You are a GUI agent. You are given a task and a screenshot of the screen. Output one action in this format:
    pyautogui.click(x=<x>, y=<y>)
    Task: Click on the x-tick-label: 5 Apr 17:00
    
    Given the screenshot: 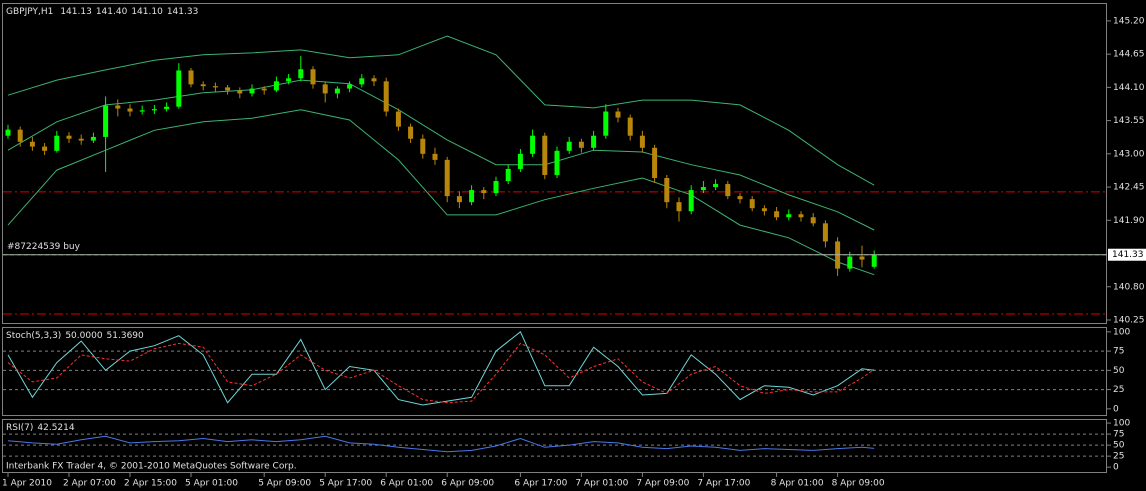 What is the action you would take?
    pyautogui.click(x=345, y=484)
    